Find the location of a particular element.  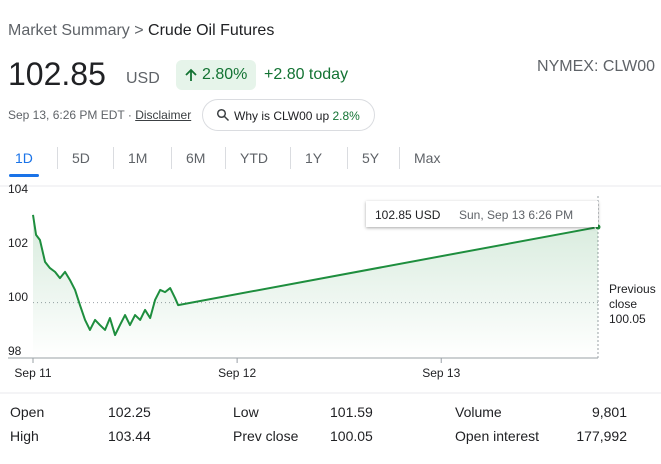

tab: YTD is located at coordinates (254, 158).